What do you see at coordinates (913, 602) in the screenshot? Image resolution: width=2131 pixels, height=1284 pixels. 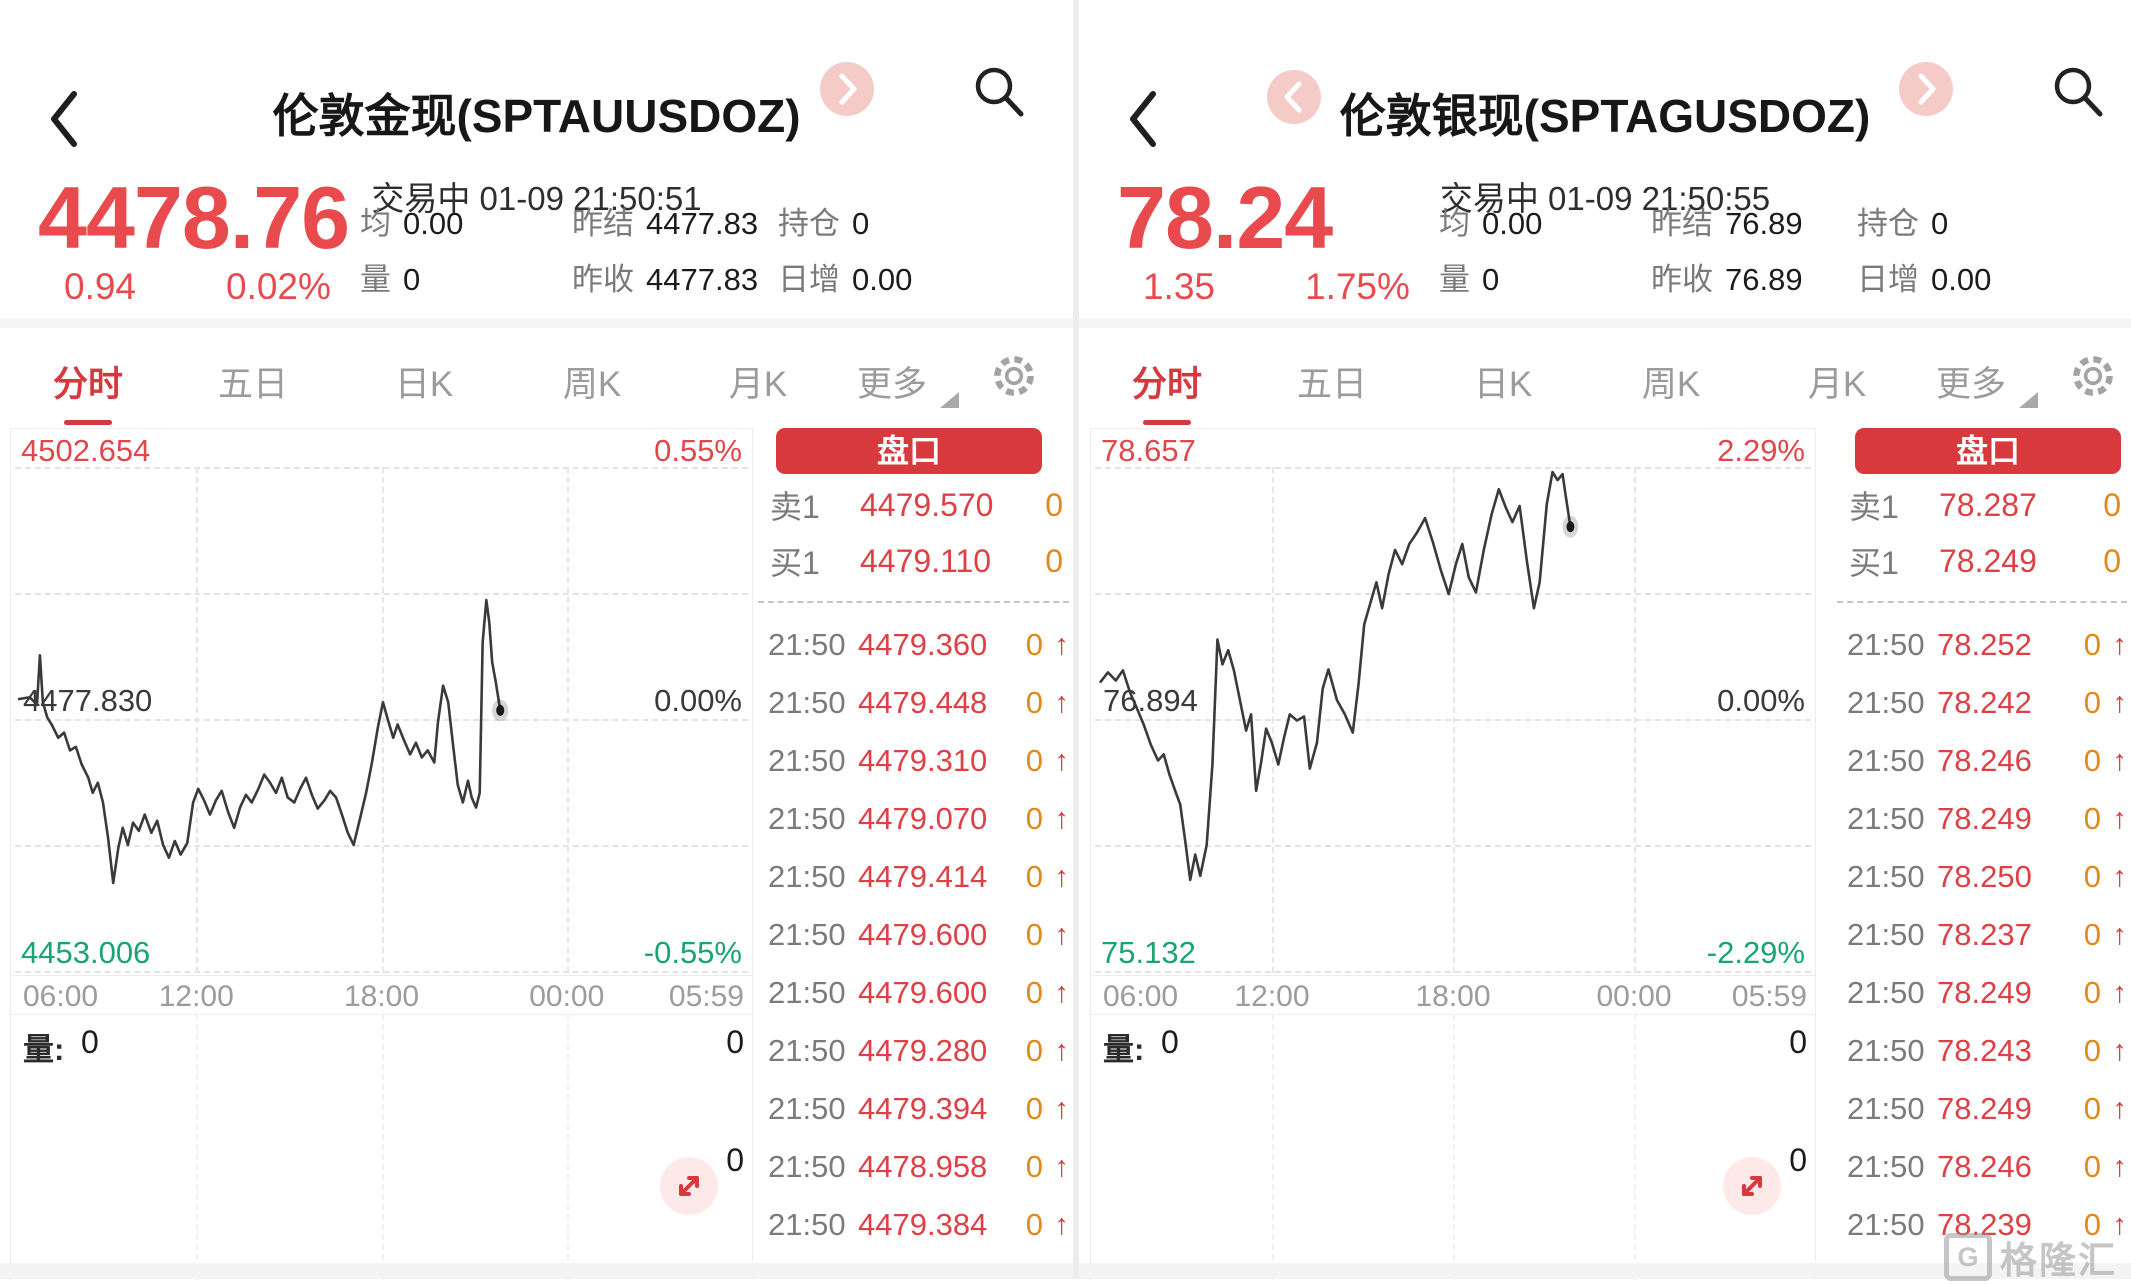 I see `orderbook-divider` at bounding box center [913, 602].